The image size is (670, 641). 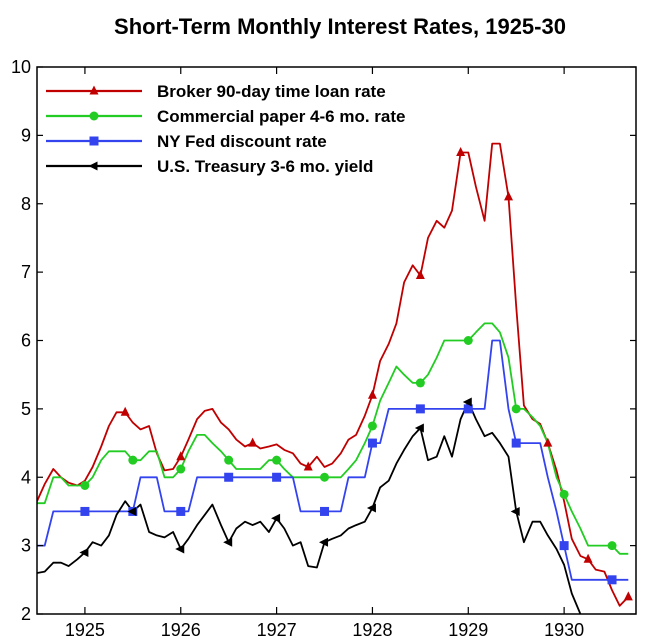 I want to click on x-tick-label: 1929, so click(x=468, y=630).